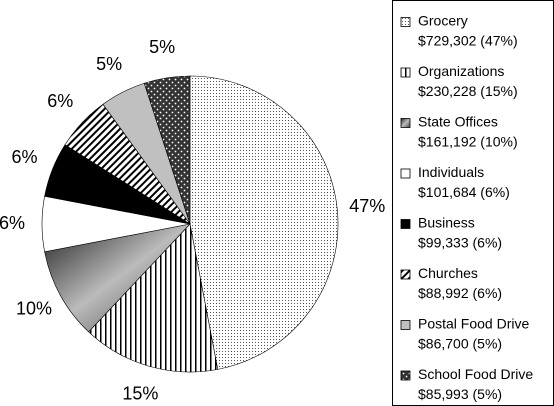  What do you see at coordinates (458, 122) in the screenshot?
I see `legend-label: State Offices` at bounding box center [458, 122].